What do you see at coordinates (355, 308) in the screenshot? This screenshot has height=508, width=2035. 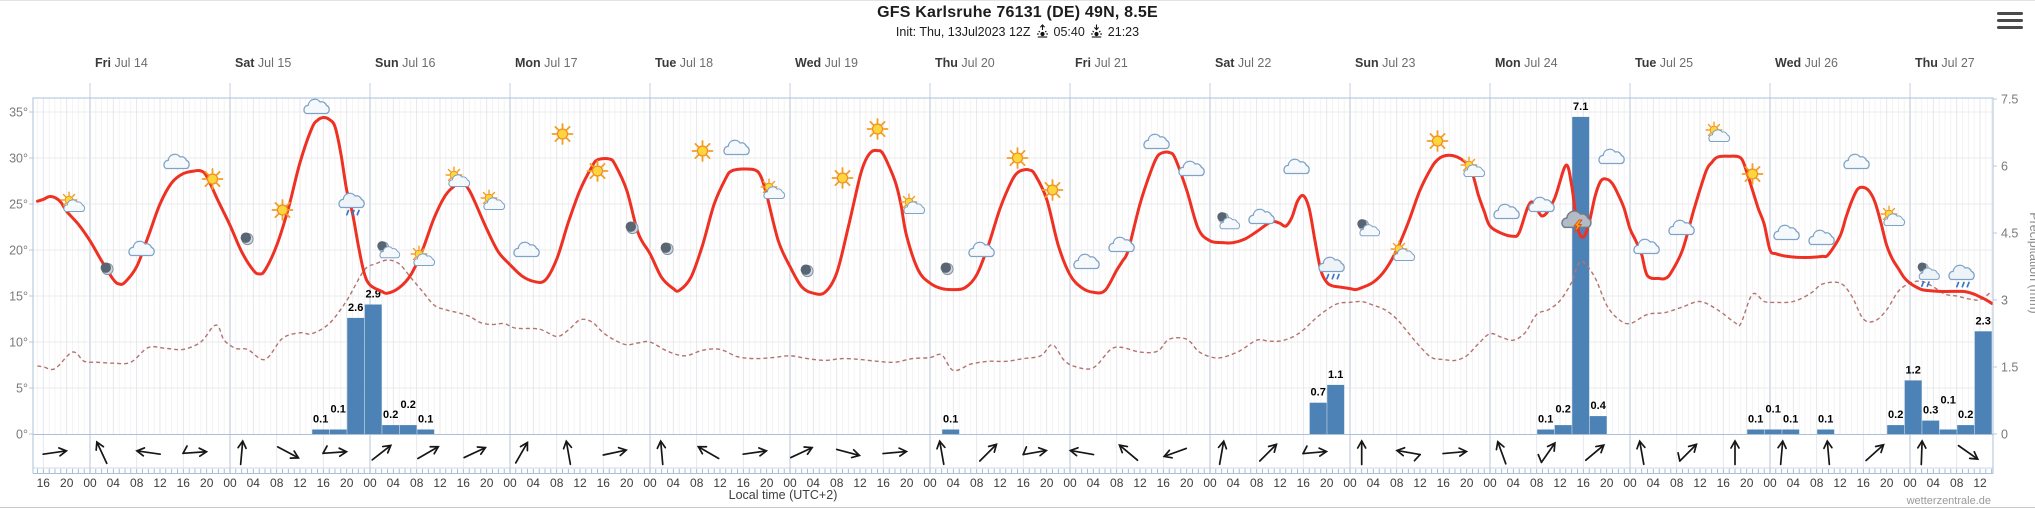 I see `precip-value-label: 2.6` at bounding box center [355, 308].